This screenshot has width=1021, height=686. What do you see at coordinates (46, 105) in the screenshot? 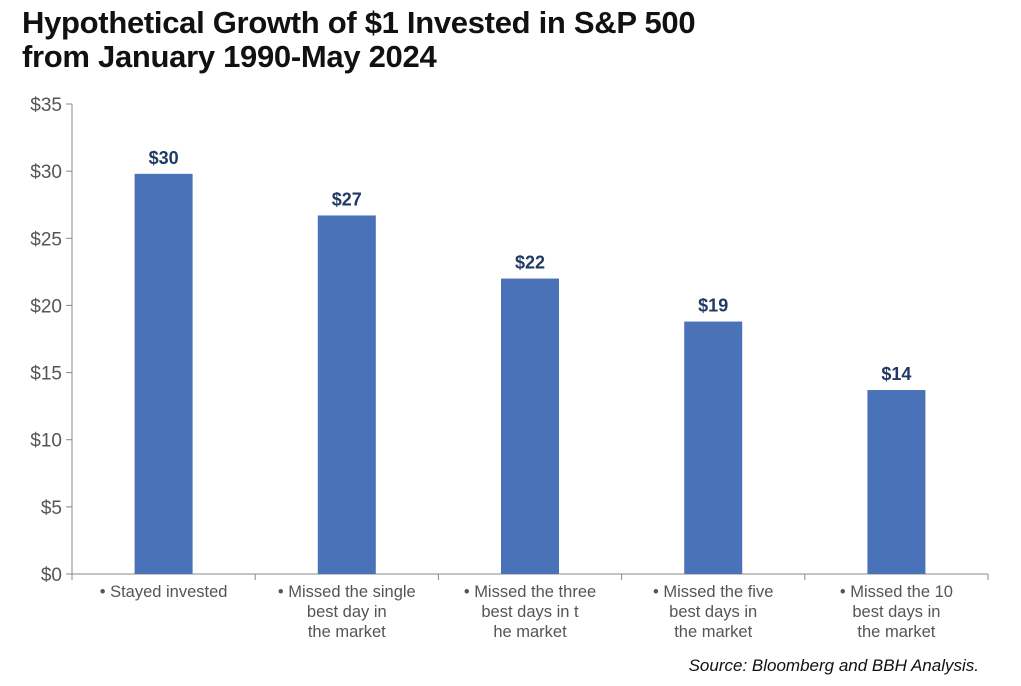
I see `y-tick-label: $35` at bounding box center [46, 105].